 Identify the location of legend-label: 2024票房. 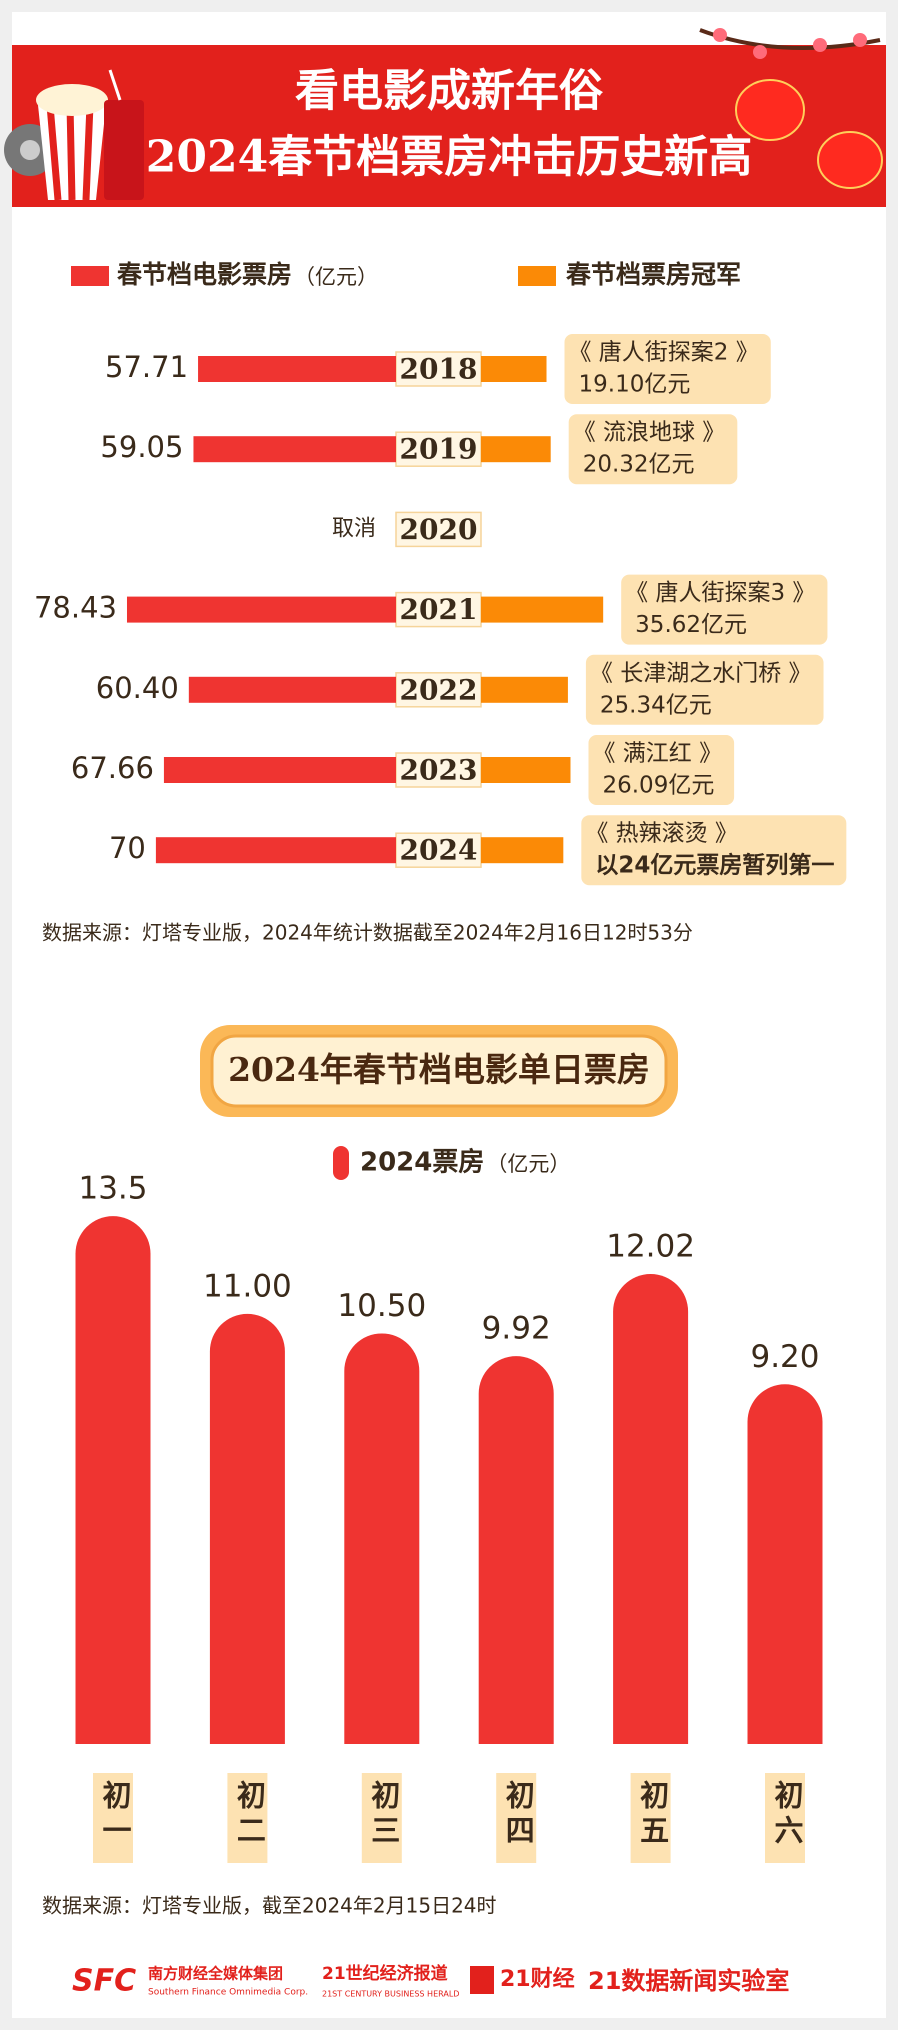
(422, 1163).